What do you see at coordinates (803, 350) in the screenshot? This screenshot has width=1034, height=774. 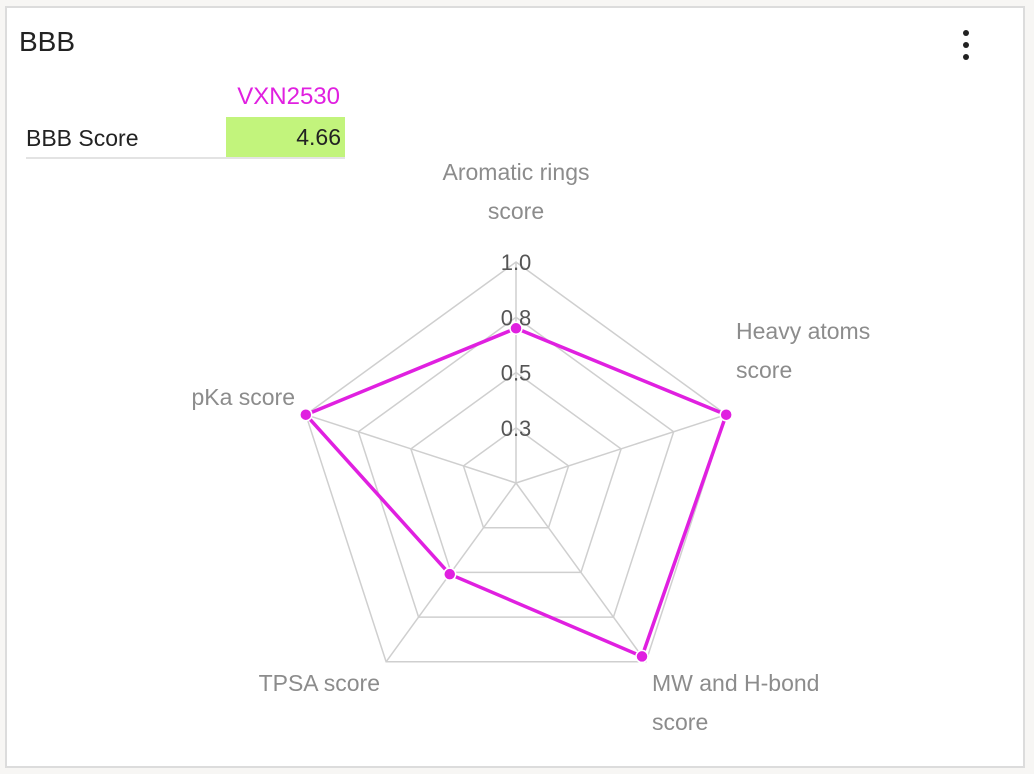 I see `axis-label: Heavy atoms score` at bounding box center [803, 350].